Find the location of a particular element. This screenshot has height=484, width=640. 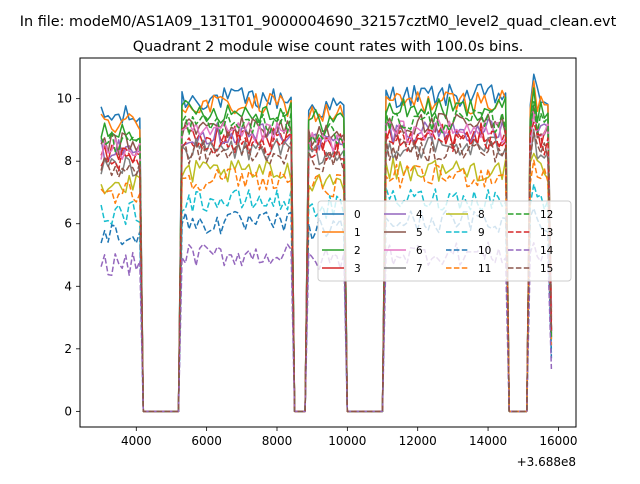

y-tick-label: 0 is located at coordinates (68, 411).